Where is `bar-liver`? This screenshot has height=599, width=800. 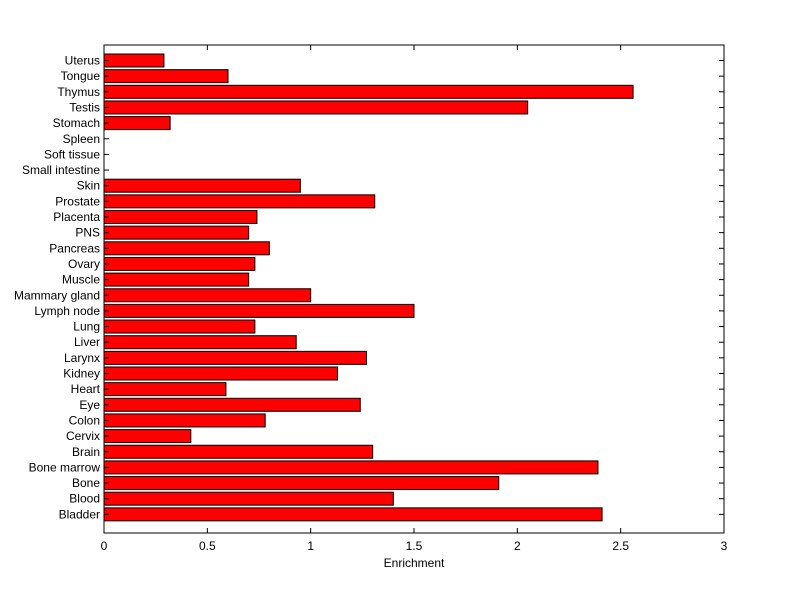 bar-liver is located at coordinates (200, 342).